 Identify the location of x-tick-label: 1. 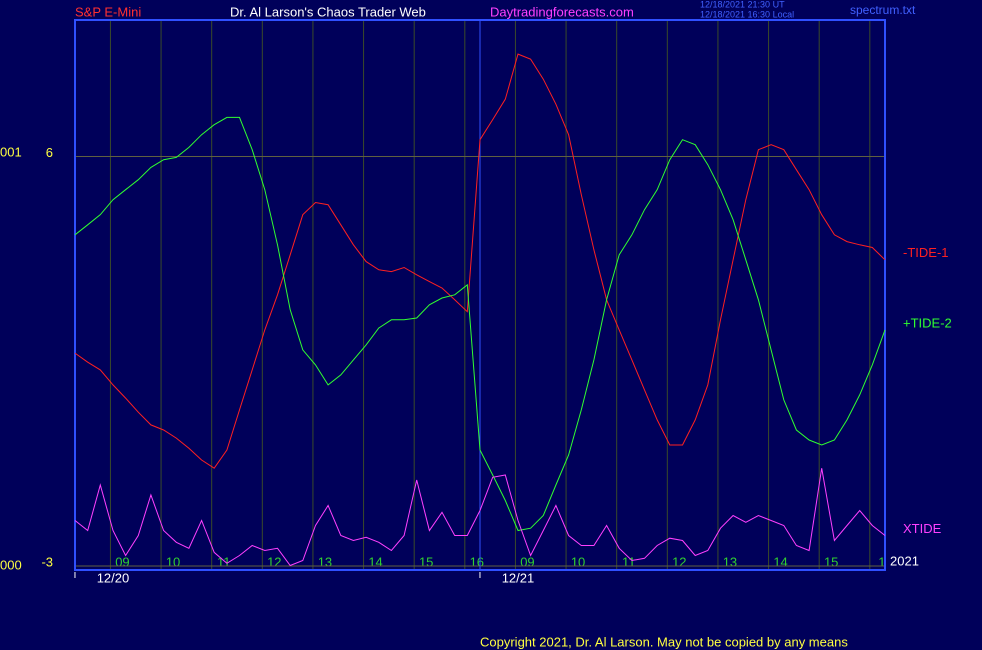
(881, 561).